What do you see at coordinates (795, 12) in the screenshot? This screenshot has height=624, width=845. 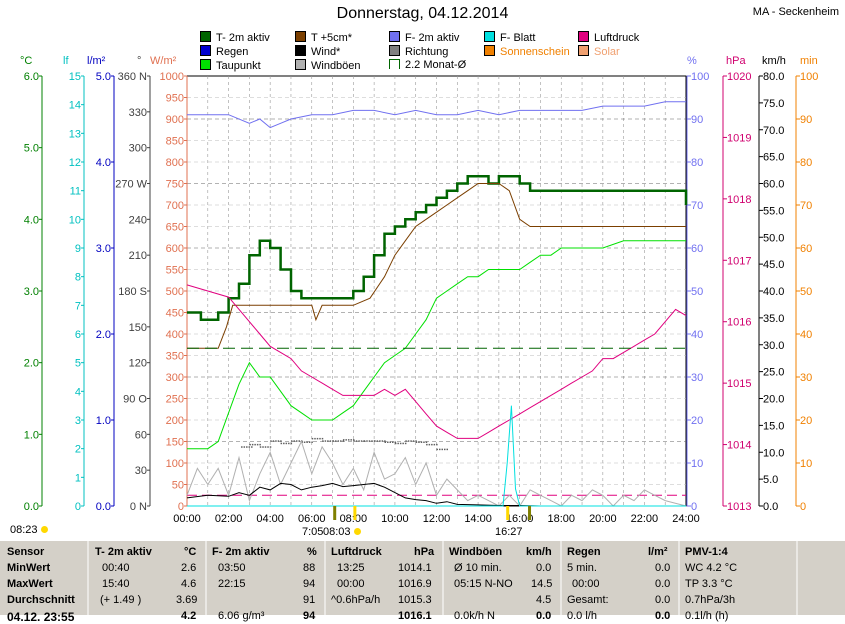 I see `station-name: MA - Seckenheim` at bounding box center [795, 12].